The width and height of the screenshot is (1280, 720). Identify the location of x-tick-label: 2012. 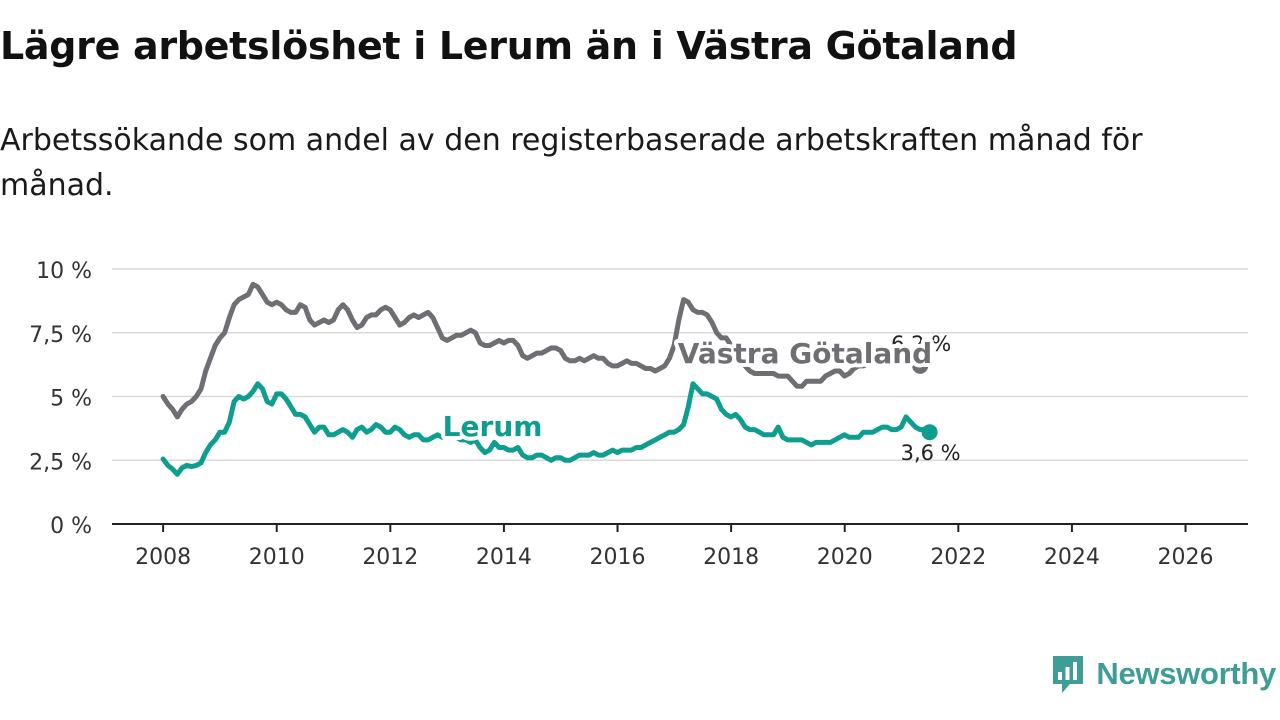
(390, 557).